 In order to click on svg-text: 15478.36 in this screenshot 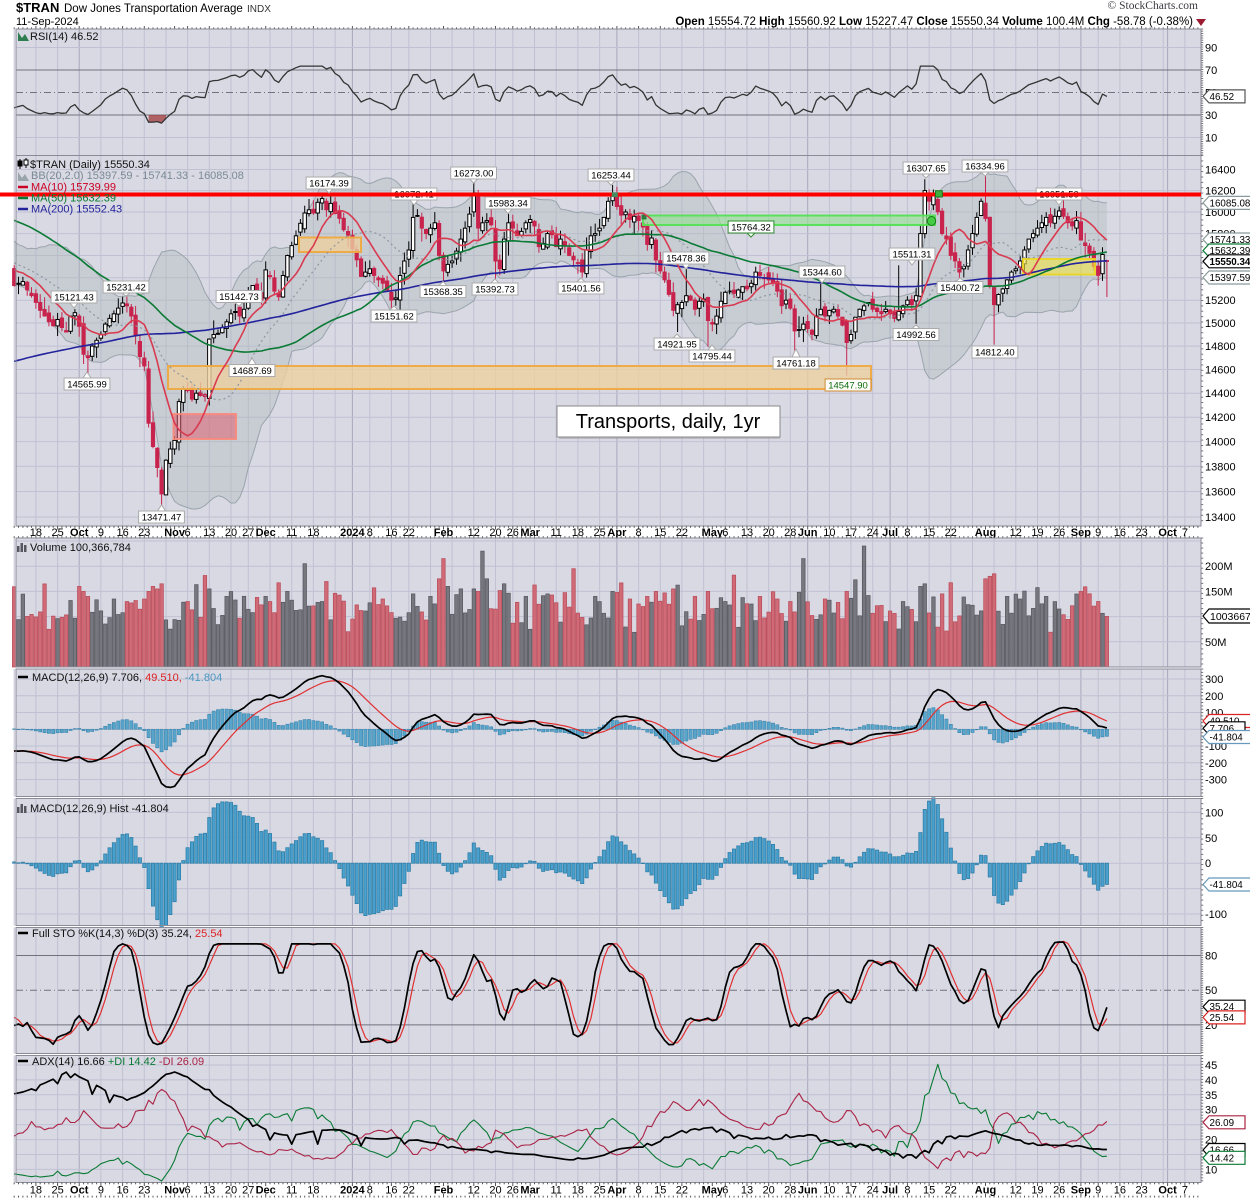, I will do `click(686, 259)`.